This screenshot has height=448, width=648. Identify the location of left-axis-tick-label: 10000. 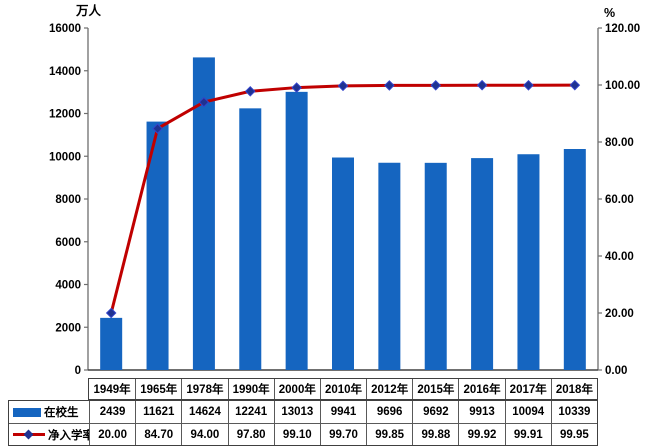
(65, 157).